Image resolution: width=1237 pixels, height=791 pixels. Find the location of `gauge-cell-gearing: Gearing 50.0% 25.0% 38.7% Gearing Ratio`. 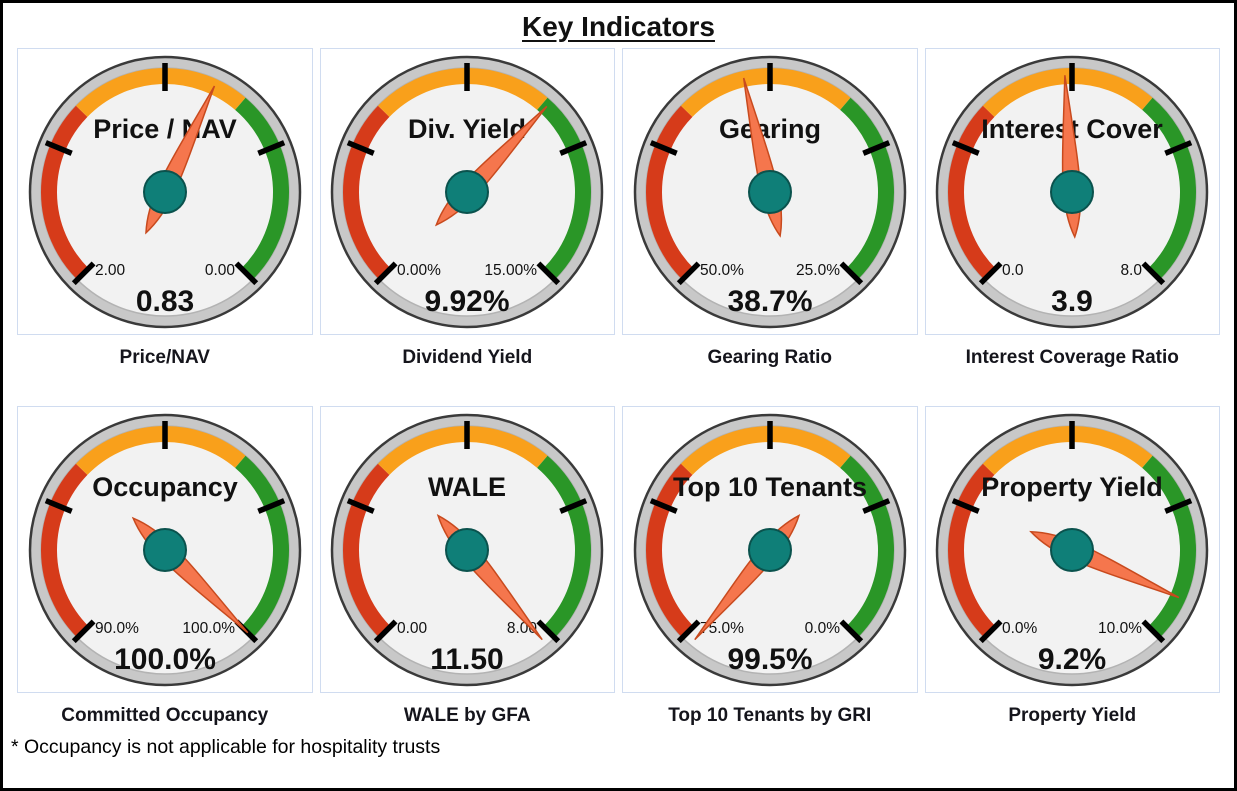

gauge-cell-gearing: Gearing 50.0% 25.0% 38.7% Gearing Ratio is located at coordinates (770, 209).